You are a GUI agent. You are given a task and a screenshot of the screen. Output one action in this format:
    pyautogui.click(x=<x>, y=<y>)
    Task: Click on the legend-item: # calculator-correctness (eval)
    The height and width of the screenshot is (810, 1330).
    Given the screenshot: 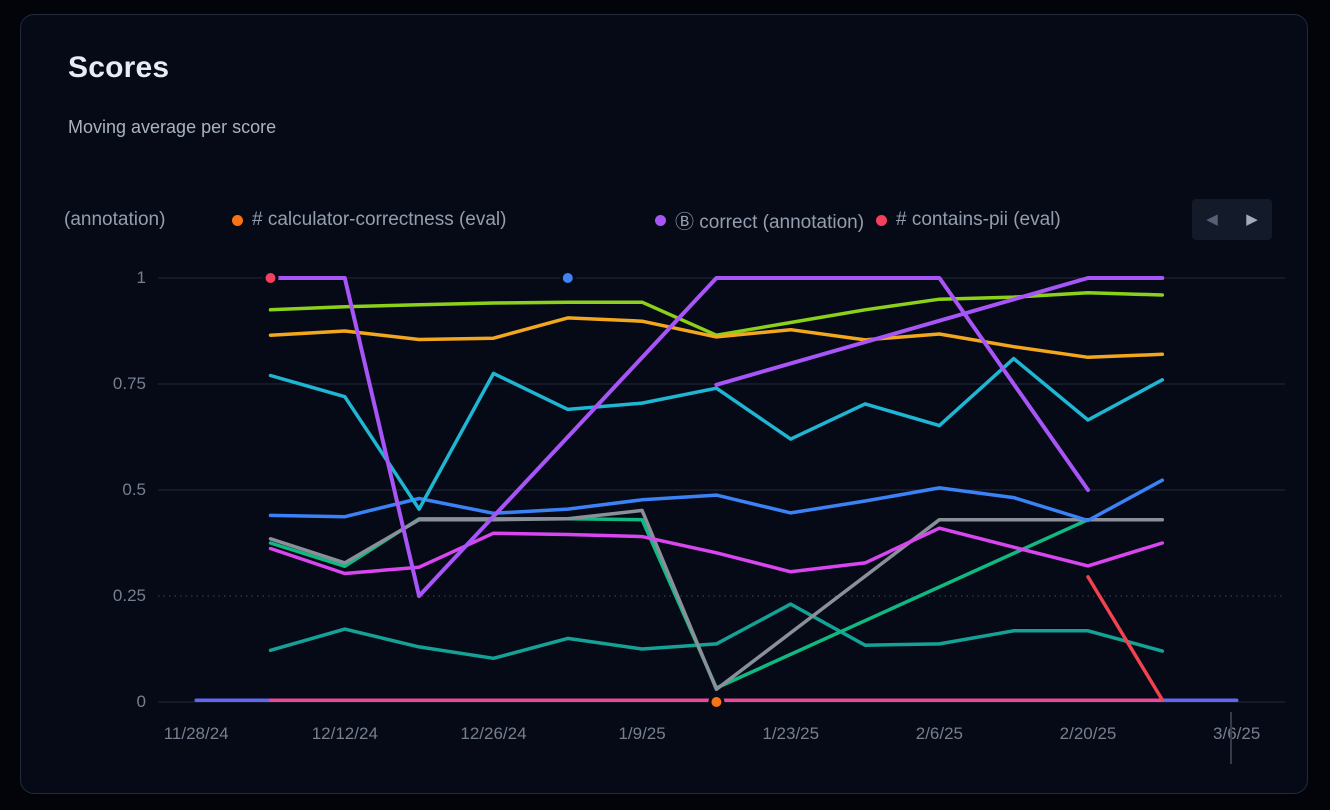 What is the action you would take?
    pyautogui.click(x=369, y=220)
    